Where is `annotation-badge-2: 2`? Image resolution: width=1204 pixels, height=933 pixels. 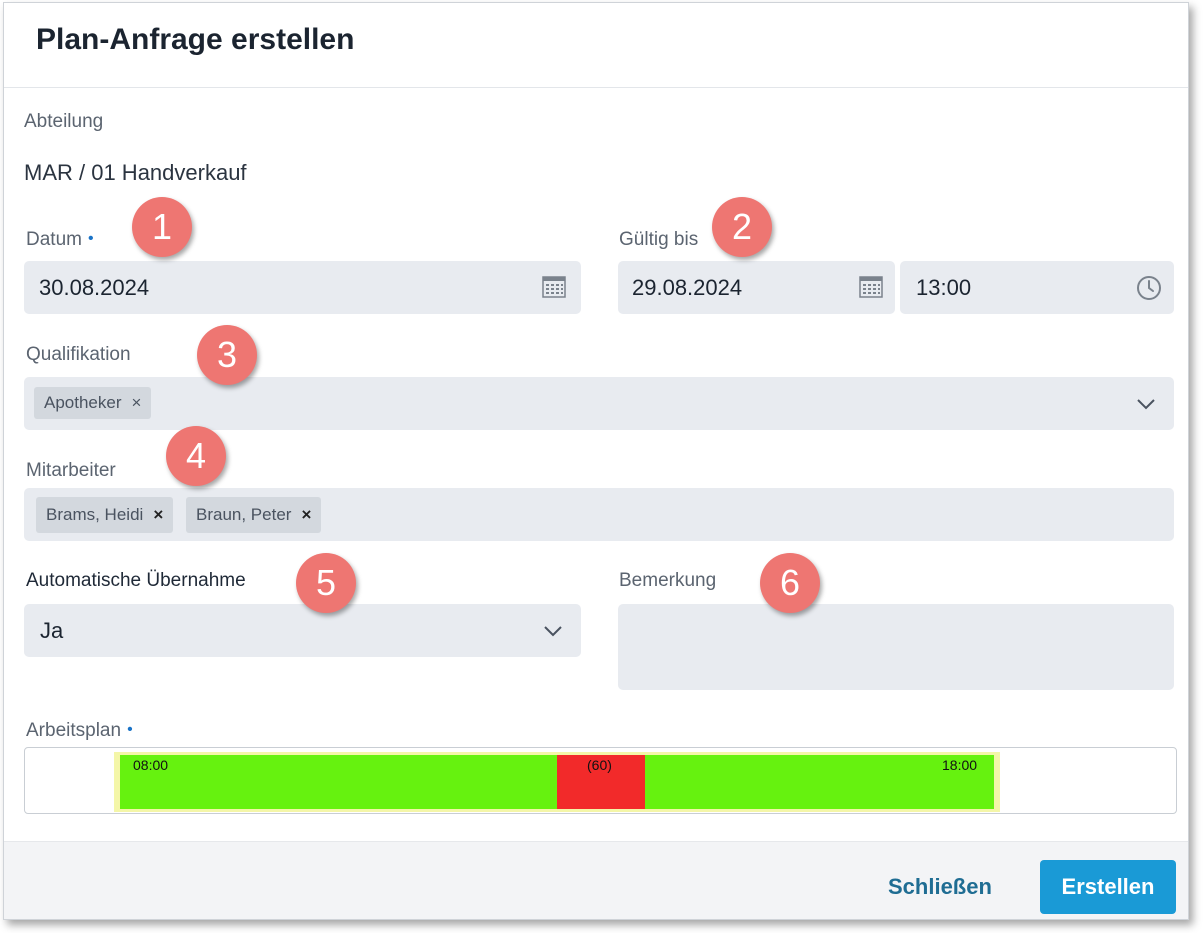
annotation-badge-2: 2 is located at coordinates (742, 227).